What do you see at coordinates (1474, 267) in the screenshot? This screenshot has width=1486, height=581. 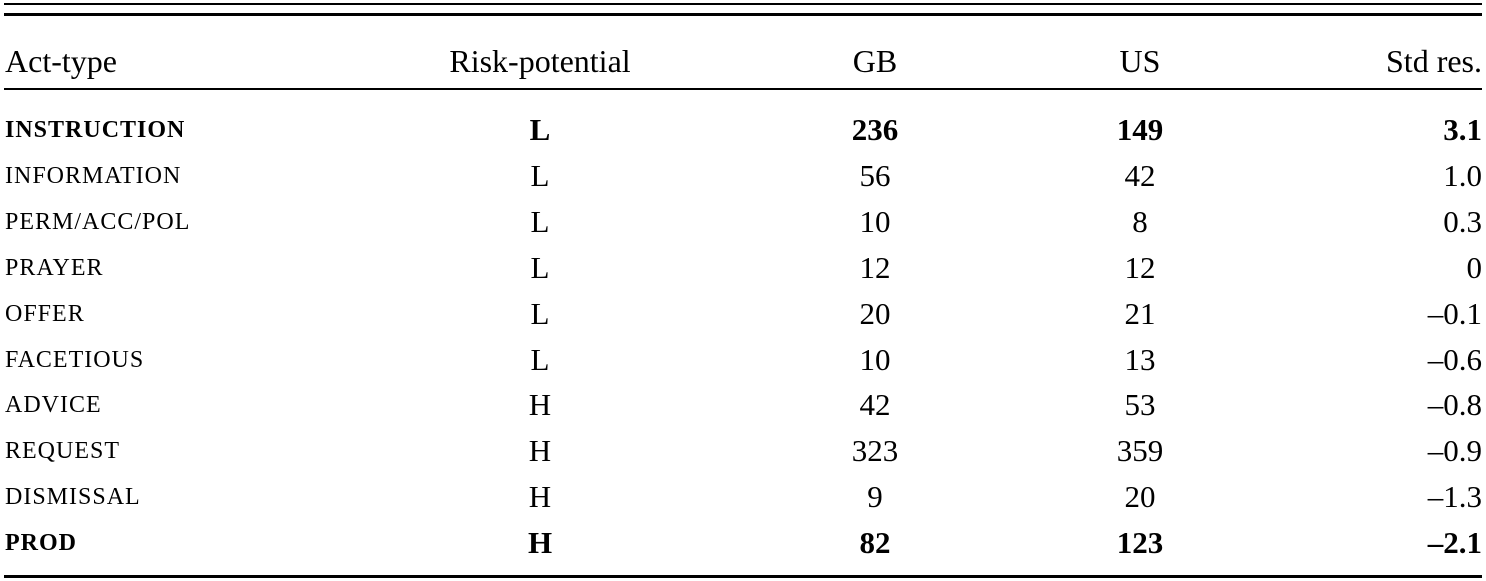 I see `std-res-cell: 0` at bounding box center [1474, 267].